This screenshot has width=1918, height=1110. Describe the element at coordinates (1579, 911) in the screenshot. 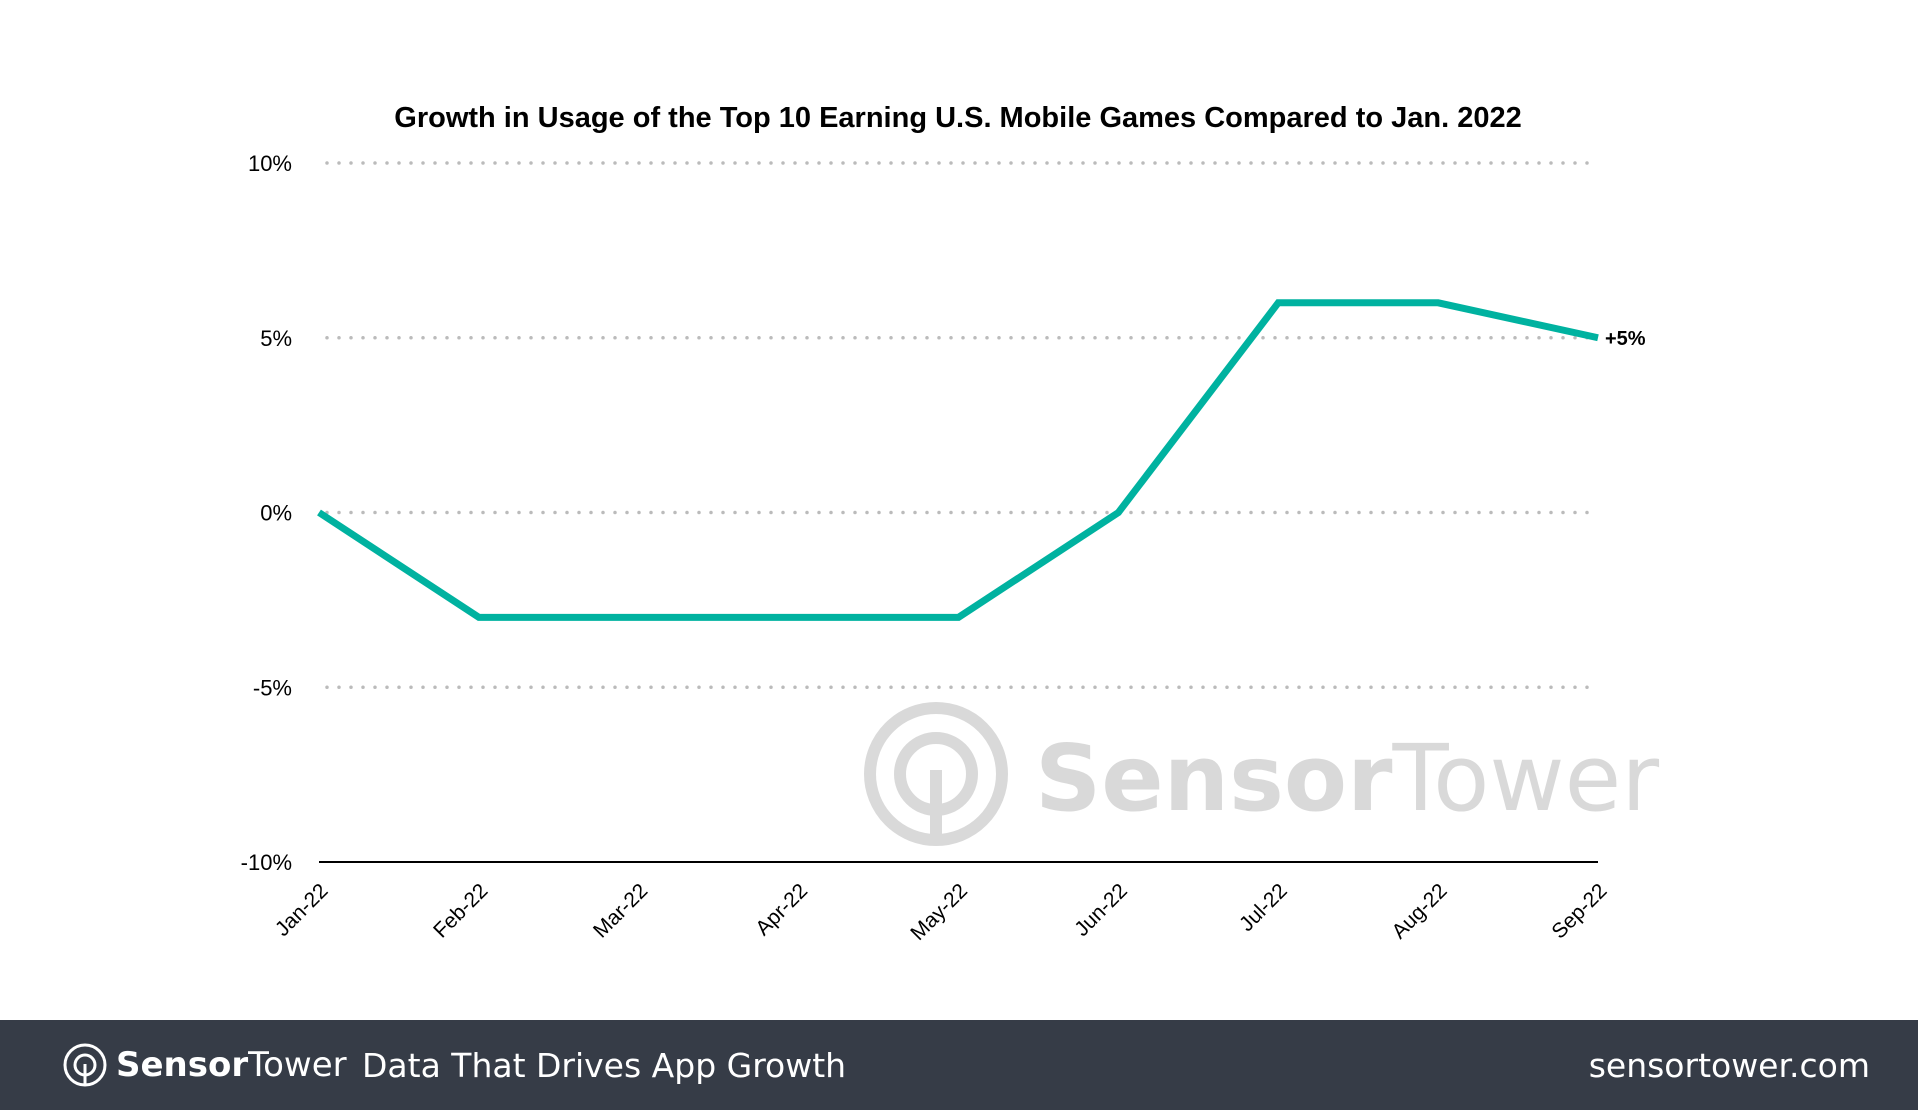

I see `x-tick-label: Sep-22` at that location.